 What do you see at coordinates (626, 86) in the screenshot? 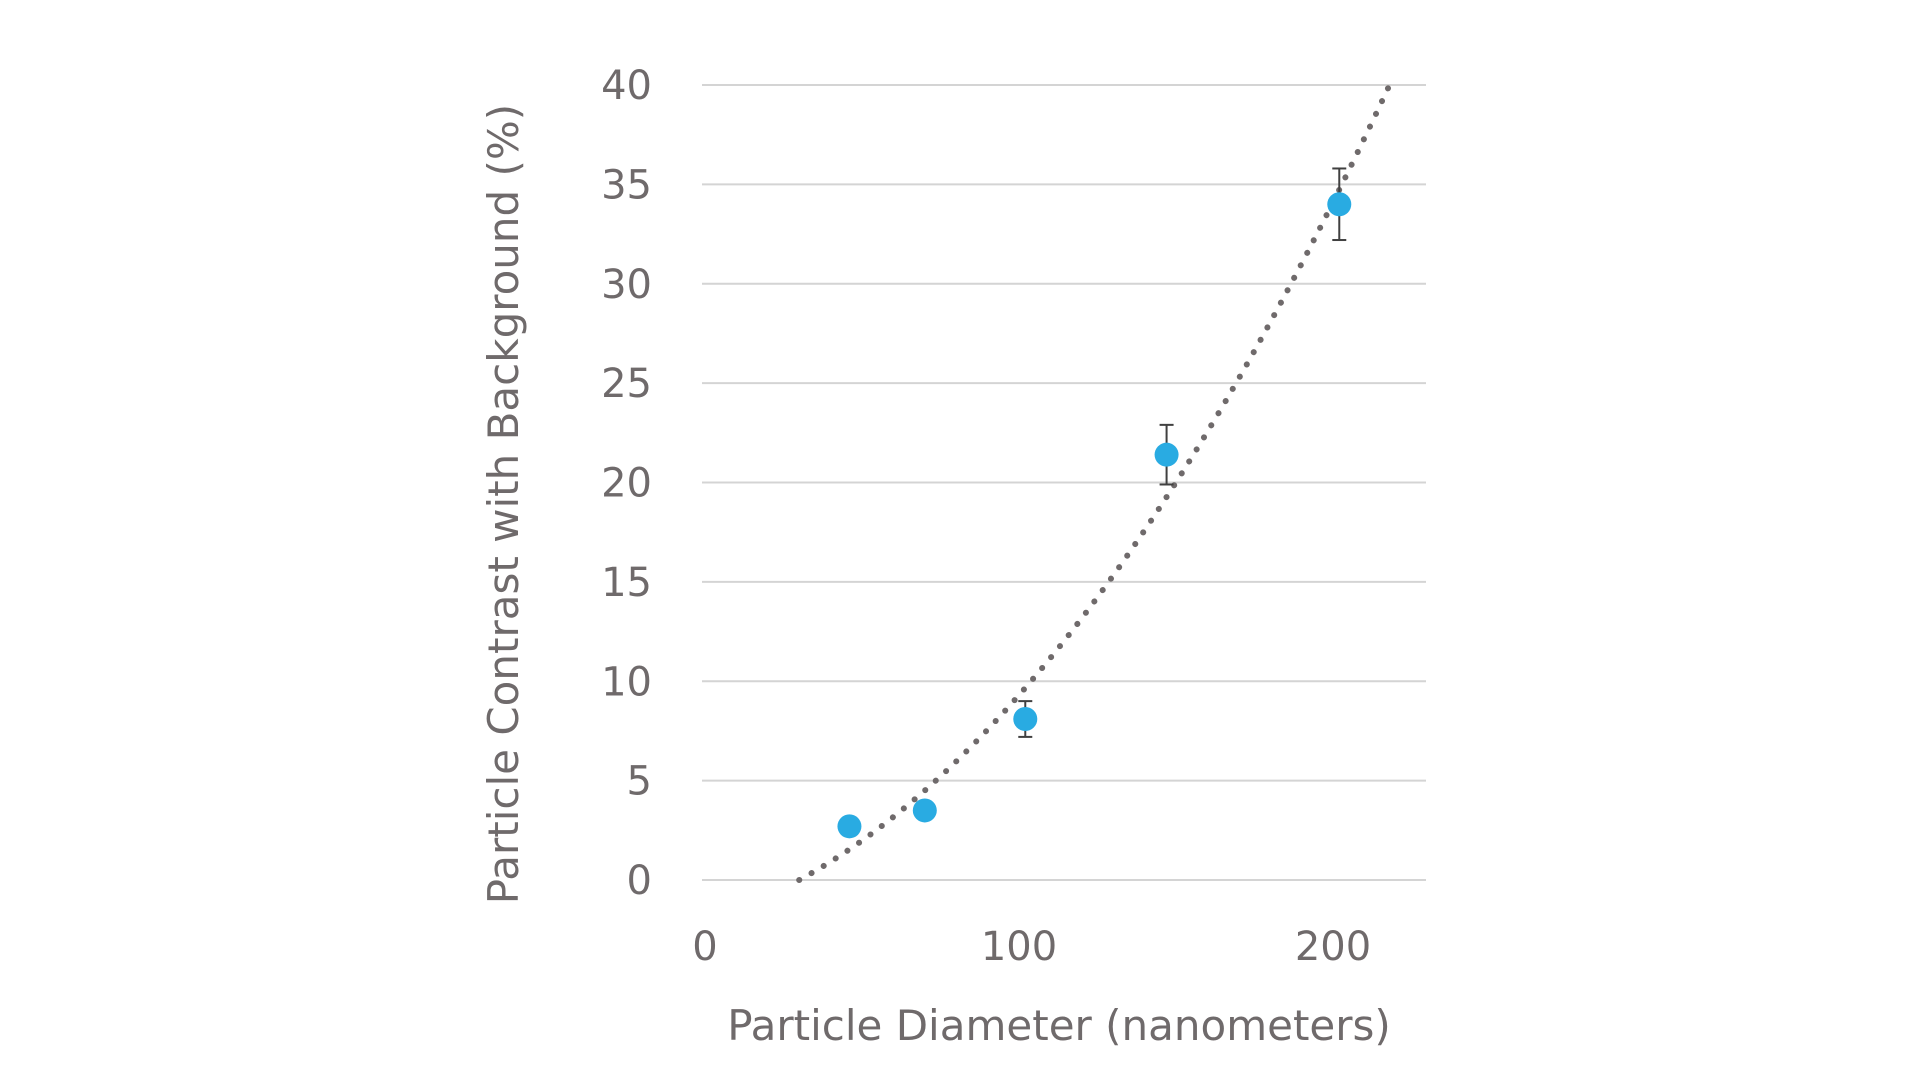
I see `y-tick-label: 40` at bounding box center [626, 86].